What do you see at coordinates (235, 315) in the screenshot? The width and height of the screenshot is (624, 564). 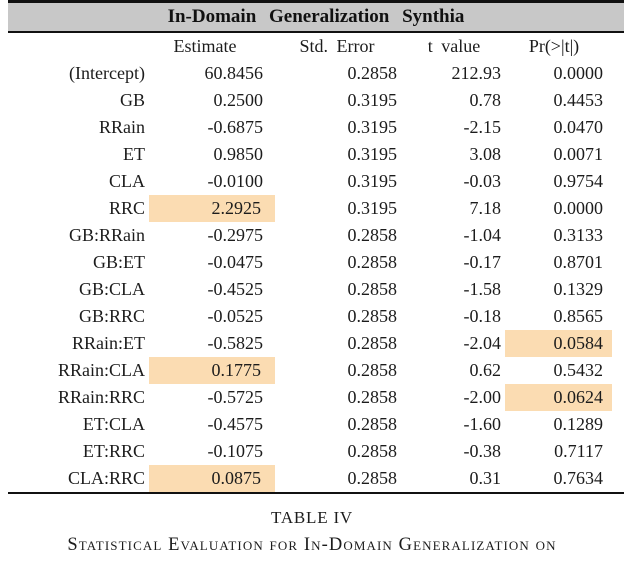 I see `estimate-cell: -0.0525` at bounding box center [235, 315].